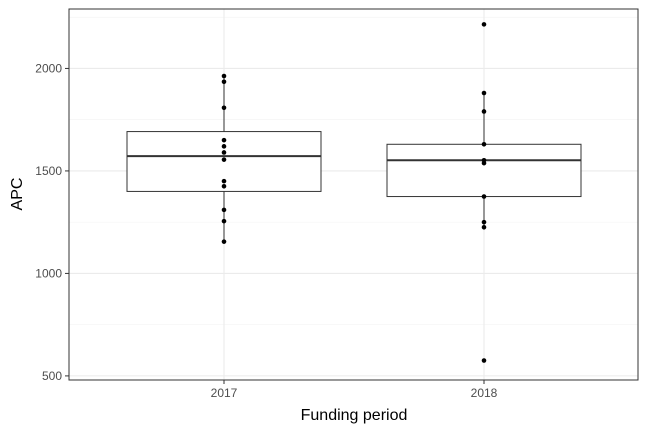 Image resolution: width=648 pixels, height=432 pixels. I want to click on x-axis: 2017 2018, so click(354, 390).